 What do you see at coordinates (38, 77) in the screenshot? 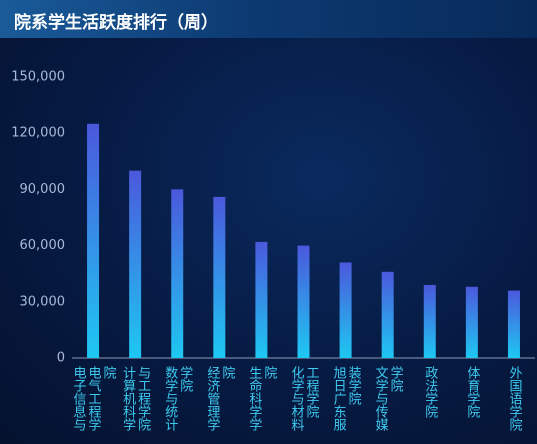
I see `y-tick-label: 150,000` at bounding box center [38, 77].